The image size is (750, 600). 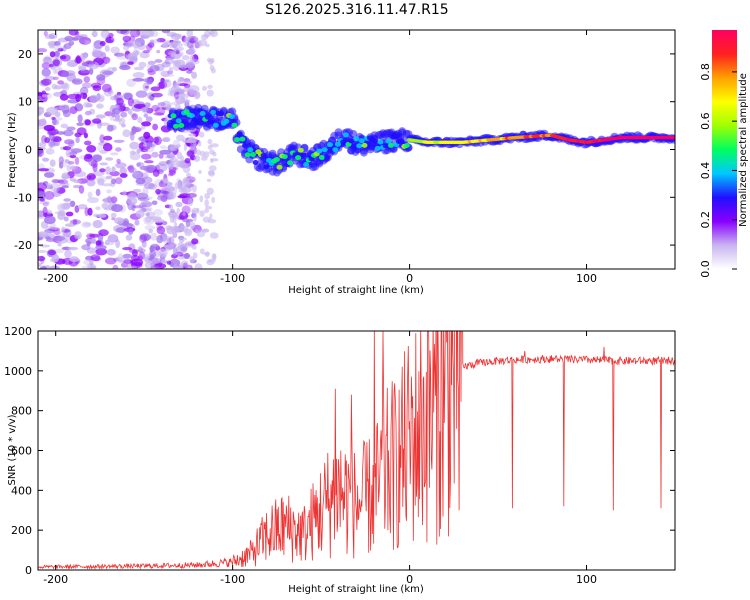 I want to click on colorbar-ticks: 0.0 0.2 0.4 0.6 0.8, so click(x=718, y=170).